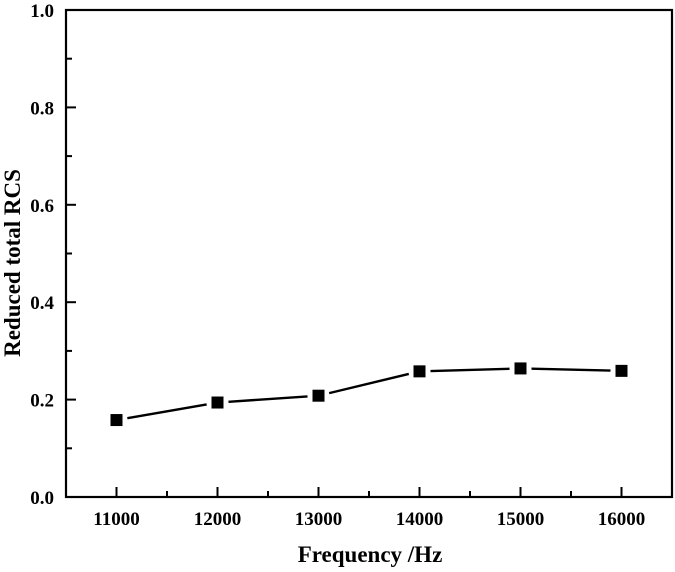 This screenshot has height=572, width=675. What do you see at coordinates (42, 303) in the screenshot?
I see `y-tick-label: 0.4` at bounding box center [42, 303].